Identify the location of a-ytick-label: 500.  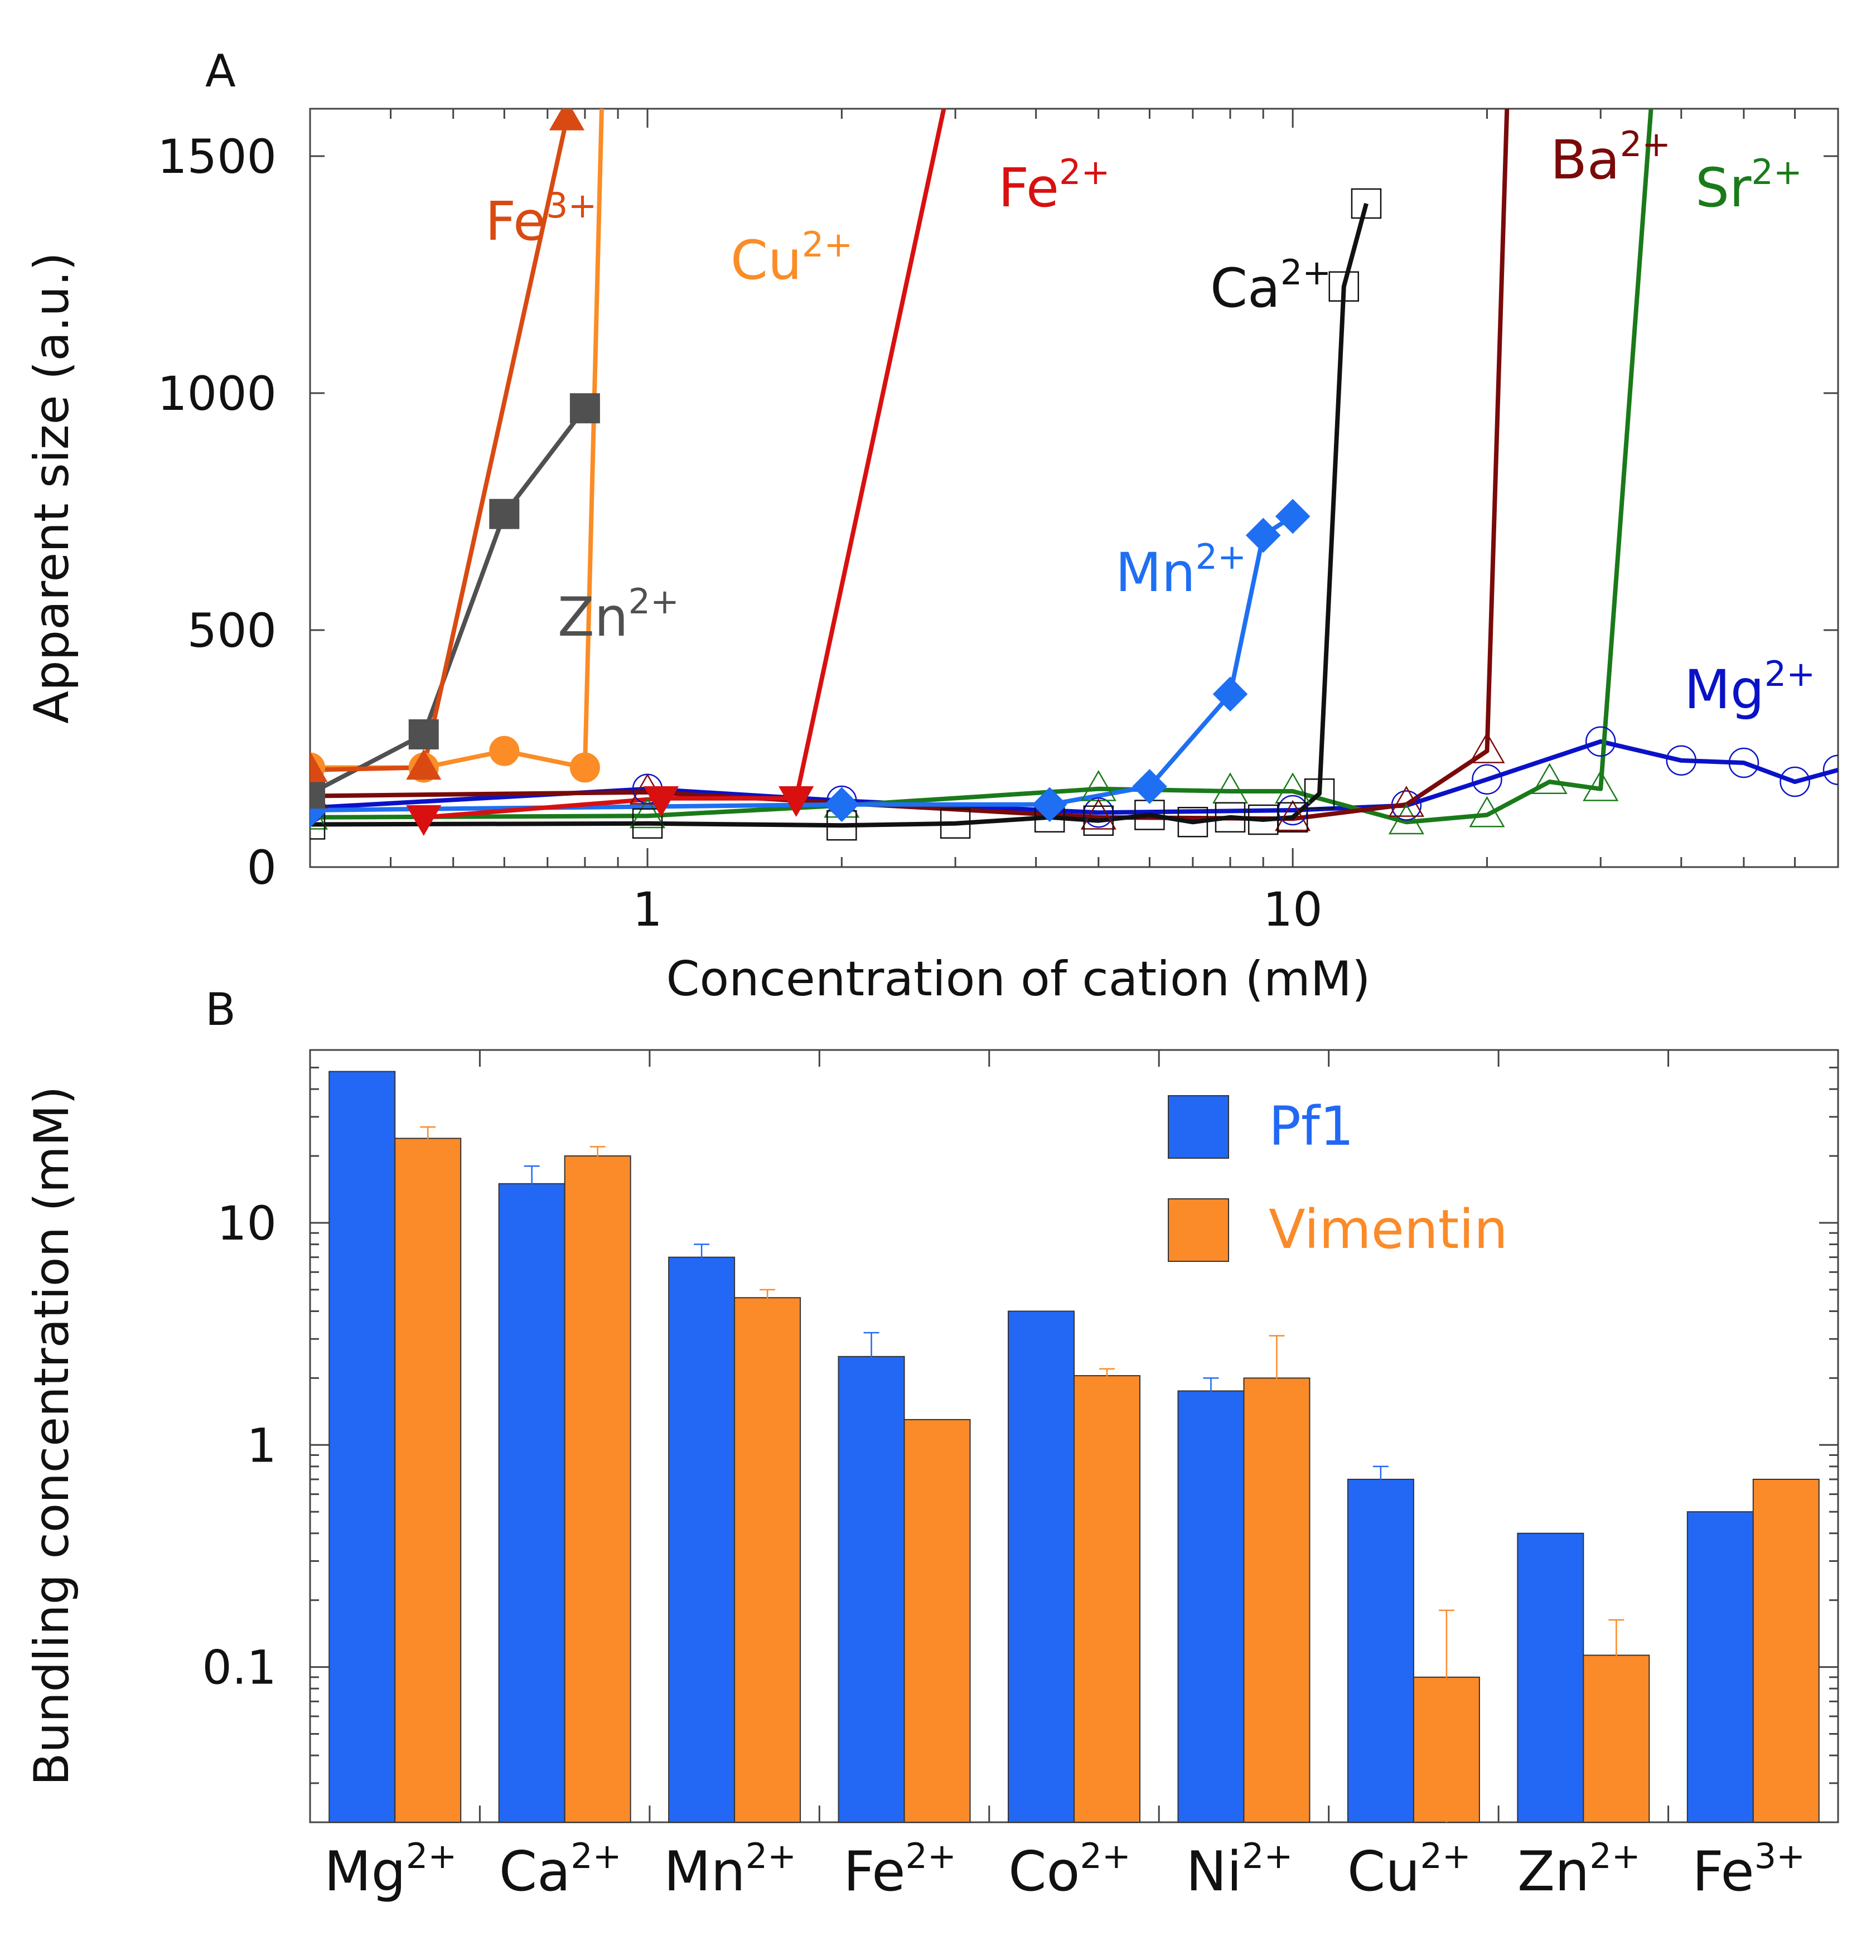
(232, 630).